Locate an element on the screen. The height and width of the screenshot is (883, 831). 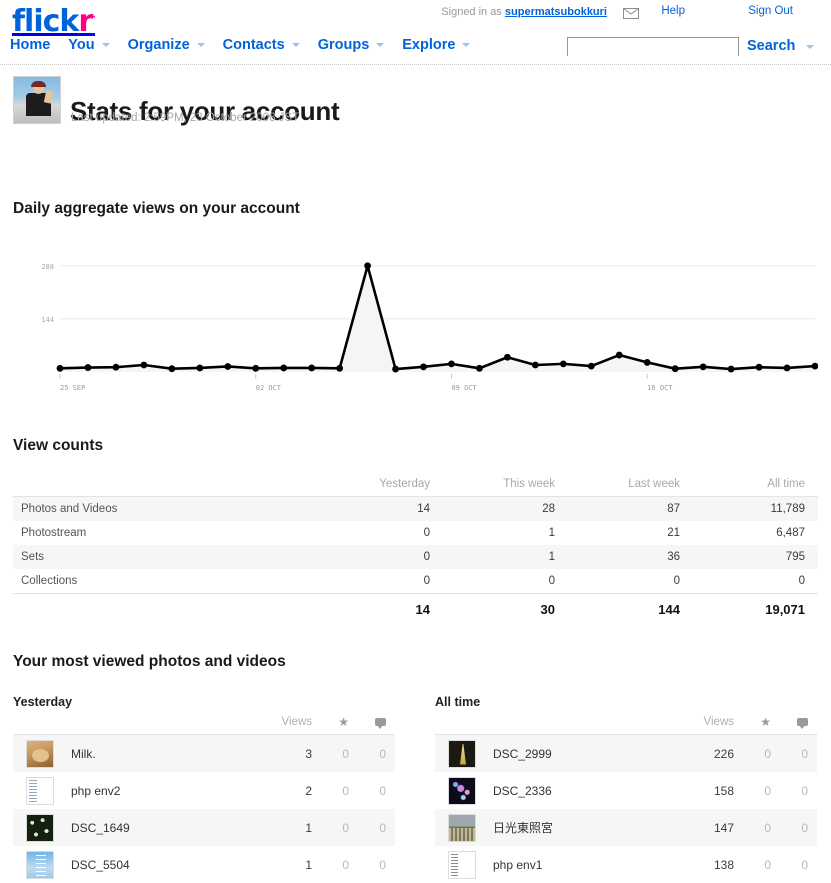
nav-item-home: Home is located at coordinates (30, 45).